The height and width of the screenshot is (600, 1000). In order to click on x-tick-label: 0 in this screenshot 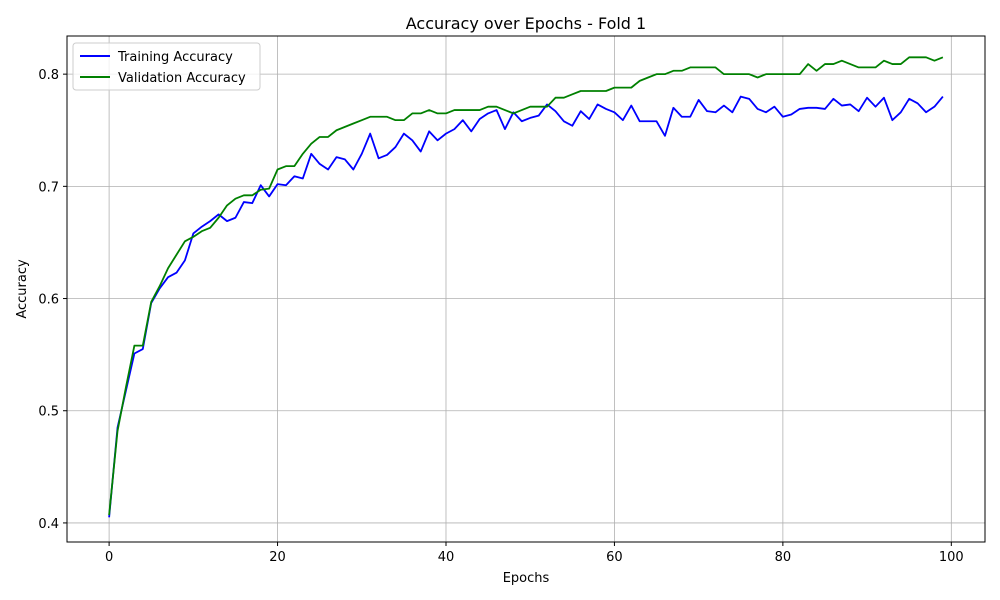, I will do `click(109, 557)`.